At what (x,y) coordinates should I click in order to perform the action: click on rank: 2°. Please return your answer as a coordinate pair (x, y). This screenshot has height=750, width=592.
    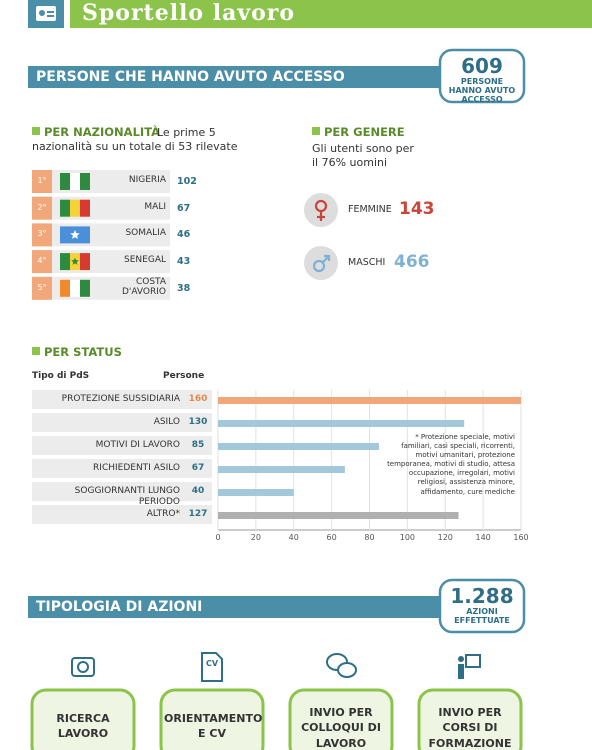
    Looking at the image, I should click on (42, 207).